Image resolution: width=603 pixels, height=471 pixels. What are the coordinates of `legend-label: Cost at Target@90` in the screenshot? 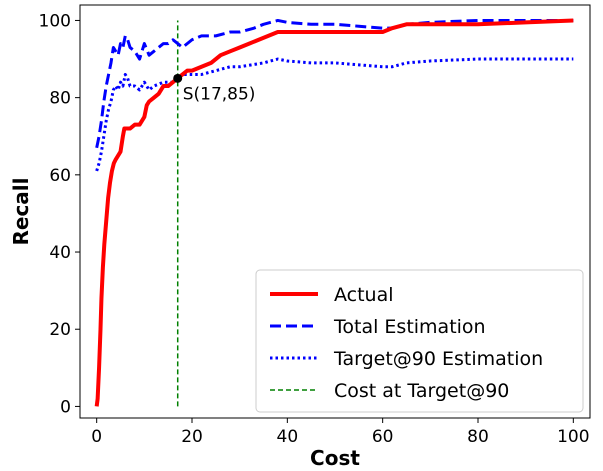 It's located at (421, 391).